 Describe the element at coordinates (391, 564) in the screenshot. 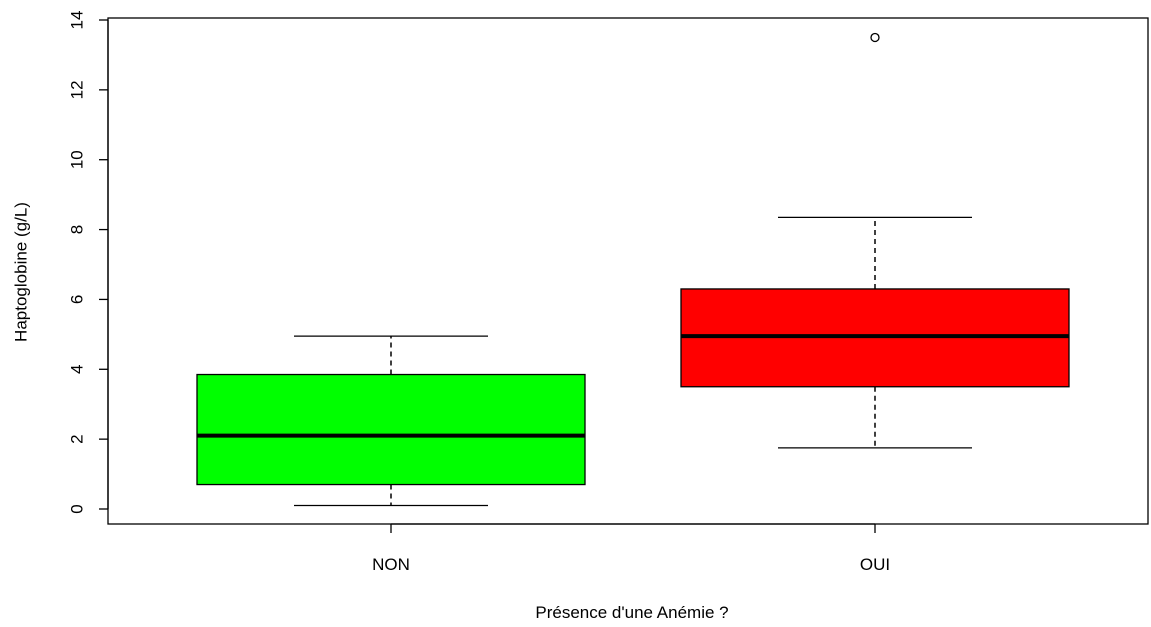

I see `x-tick-label: NON` at that location.